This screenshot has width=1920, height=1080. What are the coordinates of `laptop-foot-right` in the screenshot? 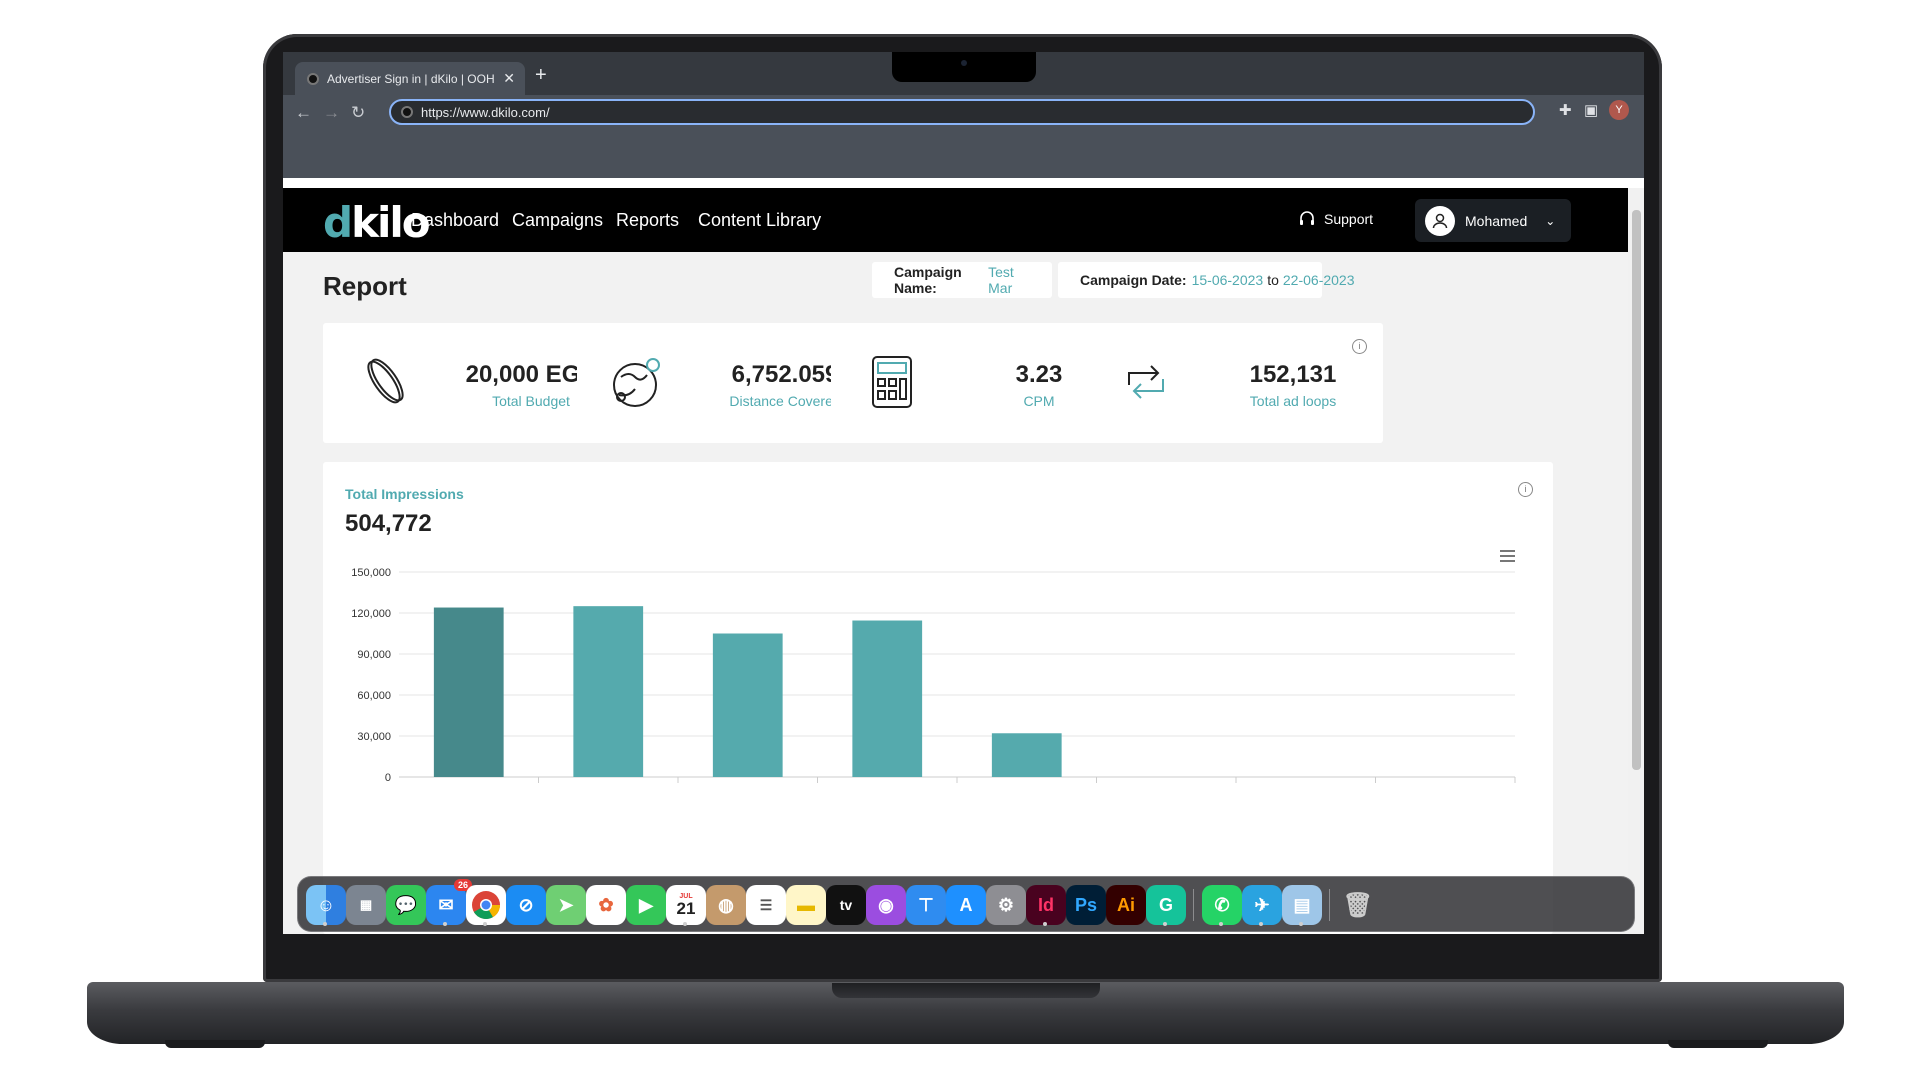 It's located at (1718, 1044).